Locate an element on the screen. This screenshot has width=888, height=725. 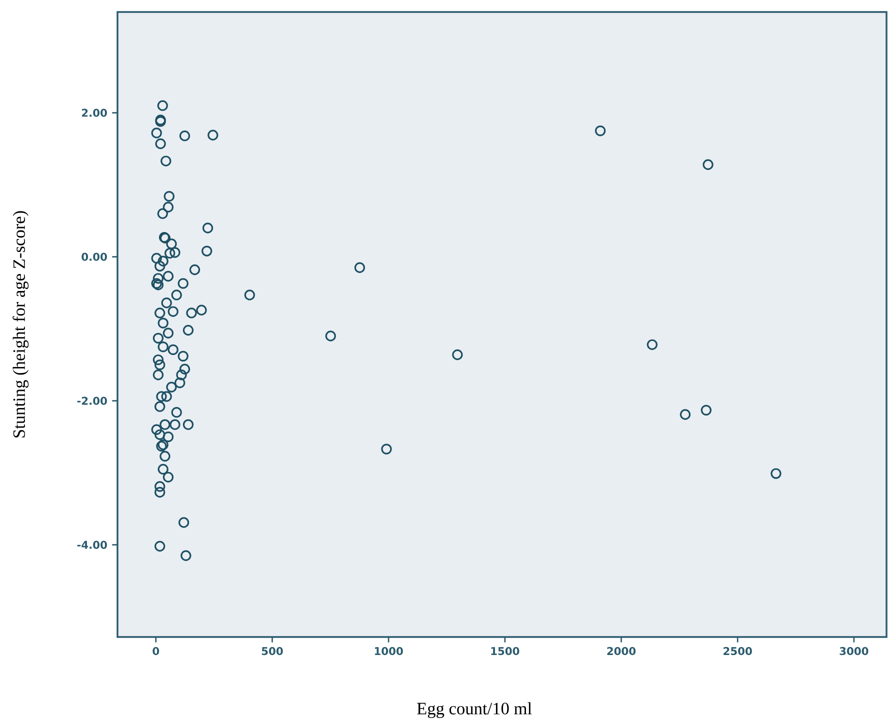
y-tick-label: -4.00 is located at coordinates (92, 544).